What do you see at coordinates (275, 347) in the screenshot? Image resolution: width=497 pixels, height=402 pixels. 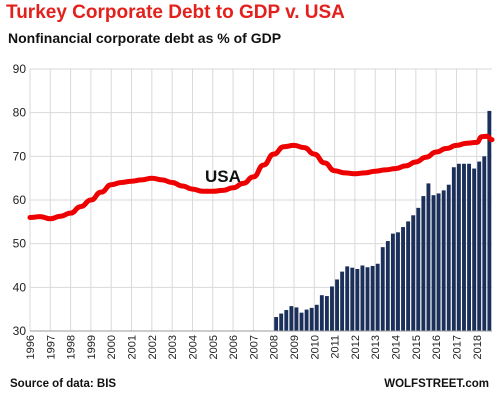 I see `x-tick-label: 2008` at bounding box center [275, 347].